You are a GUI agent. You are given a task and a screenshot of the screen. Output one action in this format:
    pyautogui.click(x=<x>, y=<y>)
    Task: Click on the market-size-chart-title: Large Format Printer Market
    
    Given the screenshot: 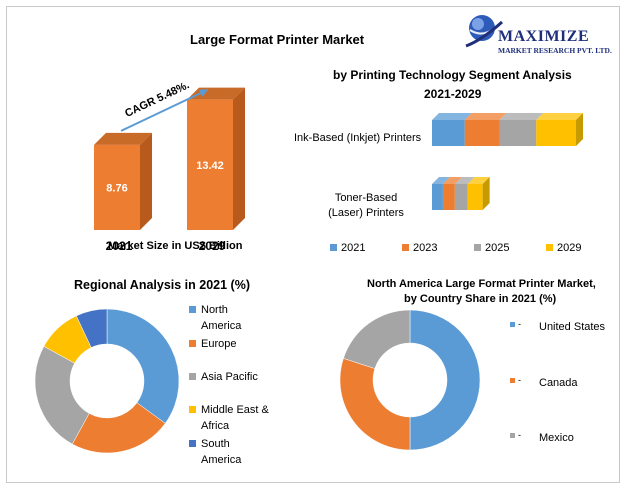 What is the action you would take?
    pyautogui.click(x=277, y=39)
    